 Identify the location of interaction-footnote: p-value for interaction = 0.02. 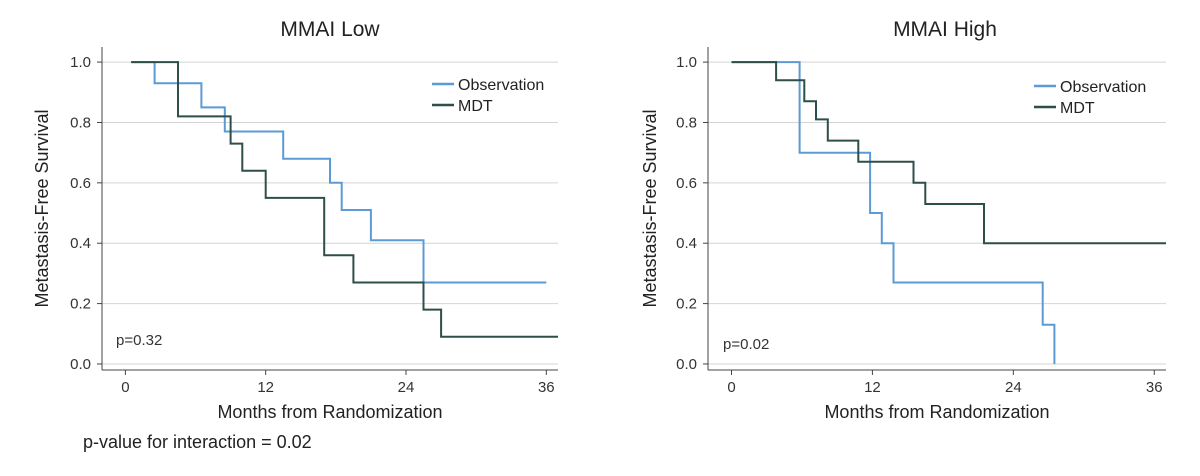
(197, 442).